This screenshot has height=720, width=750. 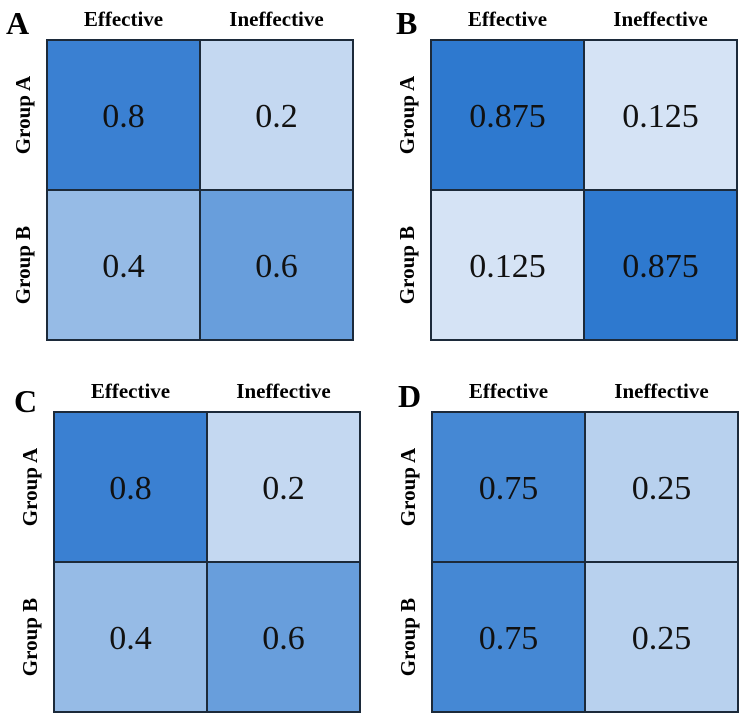 What do you see at coordinates (23, 114) in the screenshot?
I see `row-label-a-0: Group A` at bounding box center [23, 114].